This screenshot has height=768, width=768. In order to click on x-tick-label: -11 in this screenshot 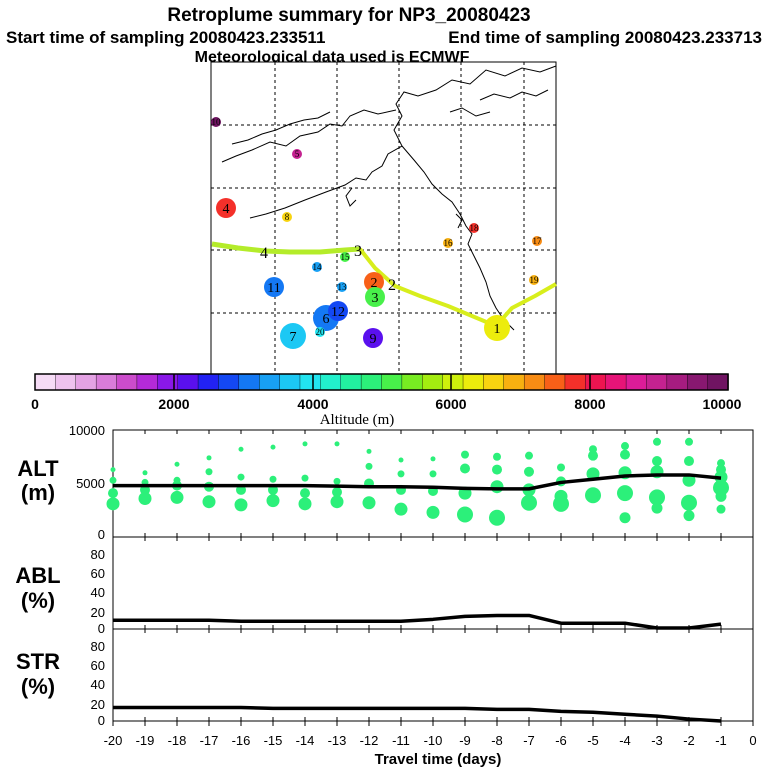, I will do `click(401, 740)`.